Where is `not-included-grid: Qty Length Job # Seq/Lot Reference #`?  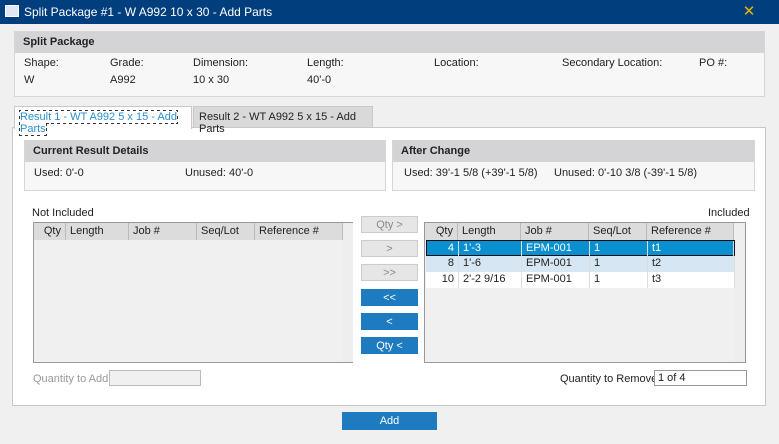
not-included-grid: Qty Length Job # Seq/Lot Reference # is located at coordinates (193, 292).